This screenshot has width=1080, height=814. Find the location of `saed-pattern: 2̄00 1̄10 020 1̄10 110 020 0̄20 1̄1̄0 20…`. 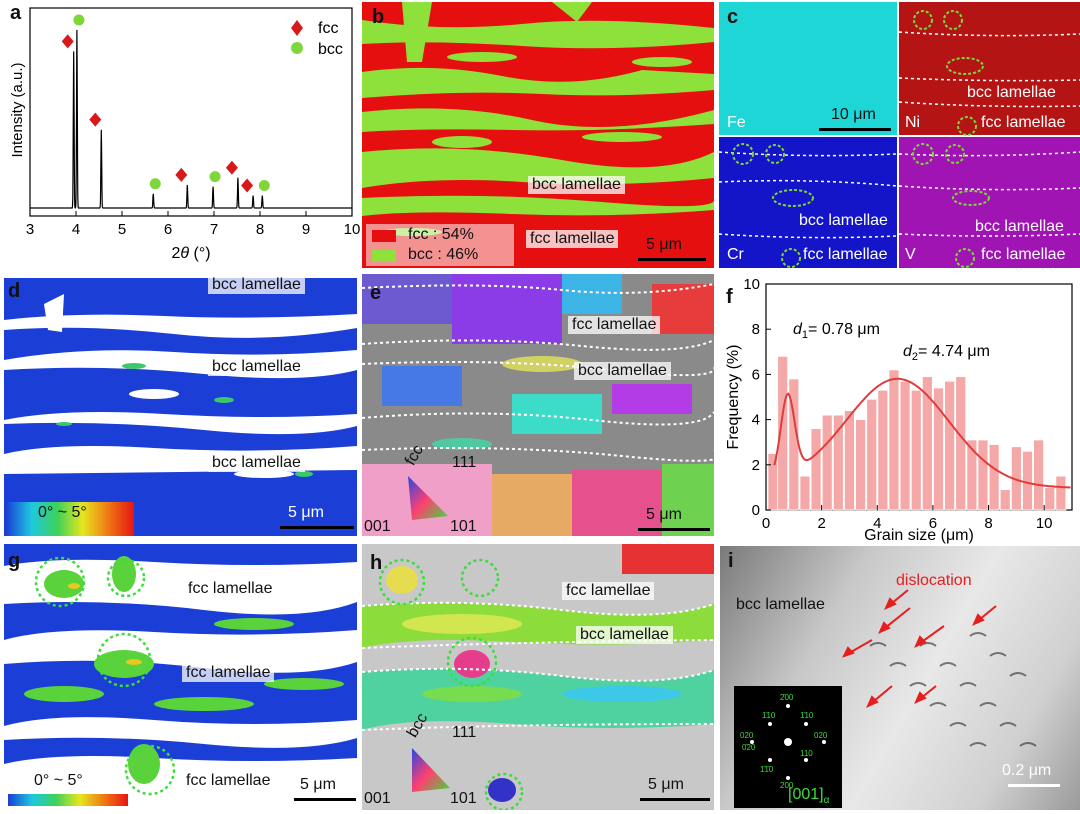

saed-pattern: 2̄00 1̄10 020 1̄10 110 020 0̄20 1̄1̄0 20… is located at coordinates (784, 741).